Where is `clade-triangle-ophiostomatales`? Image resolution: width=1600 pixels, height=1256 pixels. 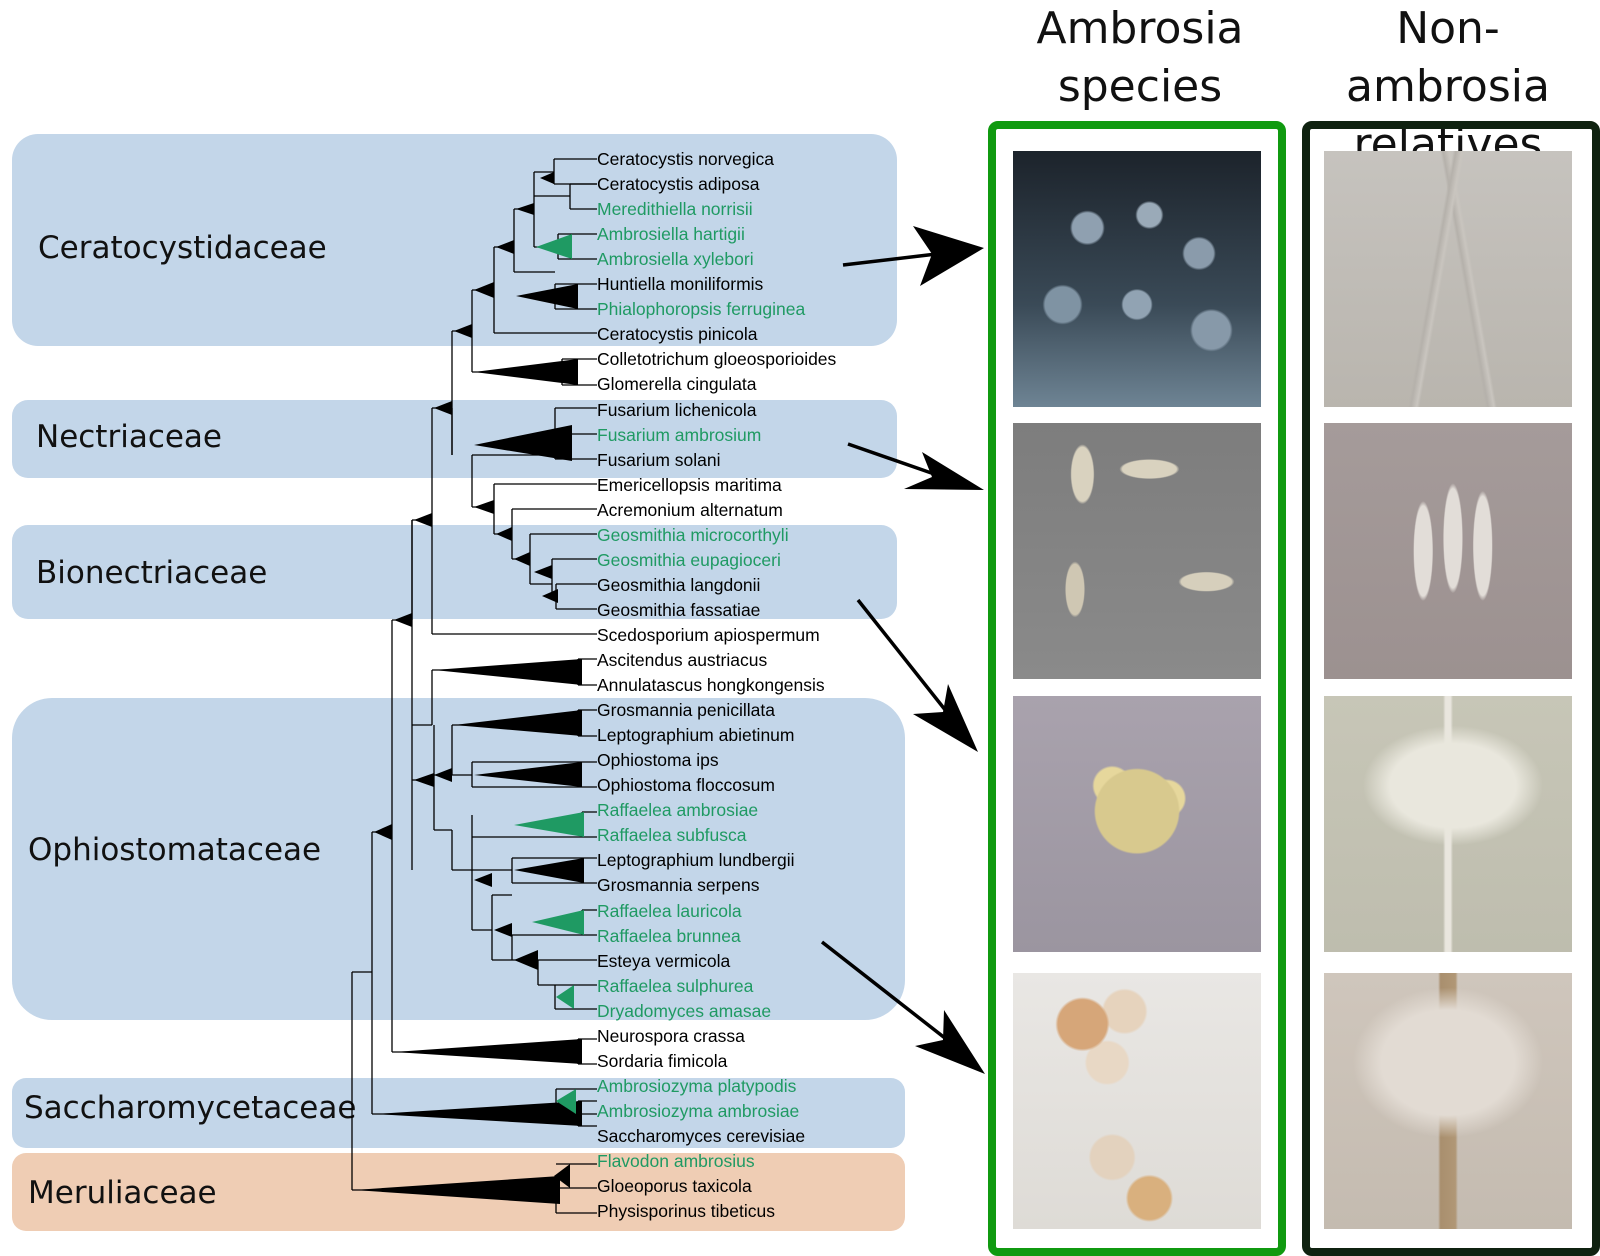
clade-triangle-ophiostomatales is located at coordinates (424, 780).